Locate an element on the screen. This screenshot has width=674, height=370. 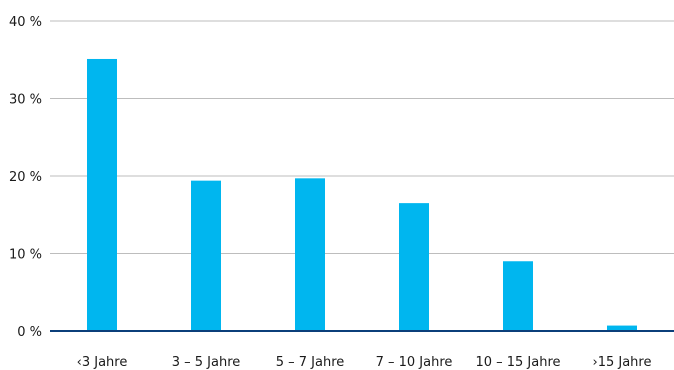
y-tick-label: 40 % is located at coordinates (25, 22).